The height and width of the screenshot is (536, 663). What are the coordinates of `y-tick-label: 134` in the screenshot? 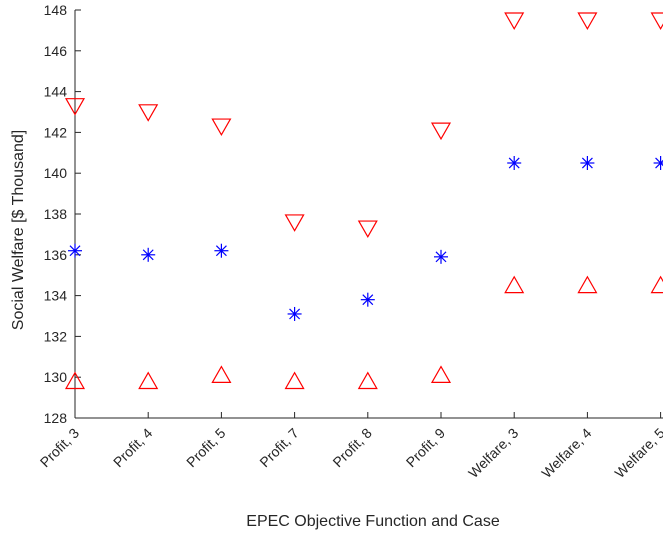 It's located at (56, 296).